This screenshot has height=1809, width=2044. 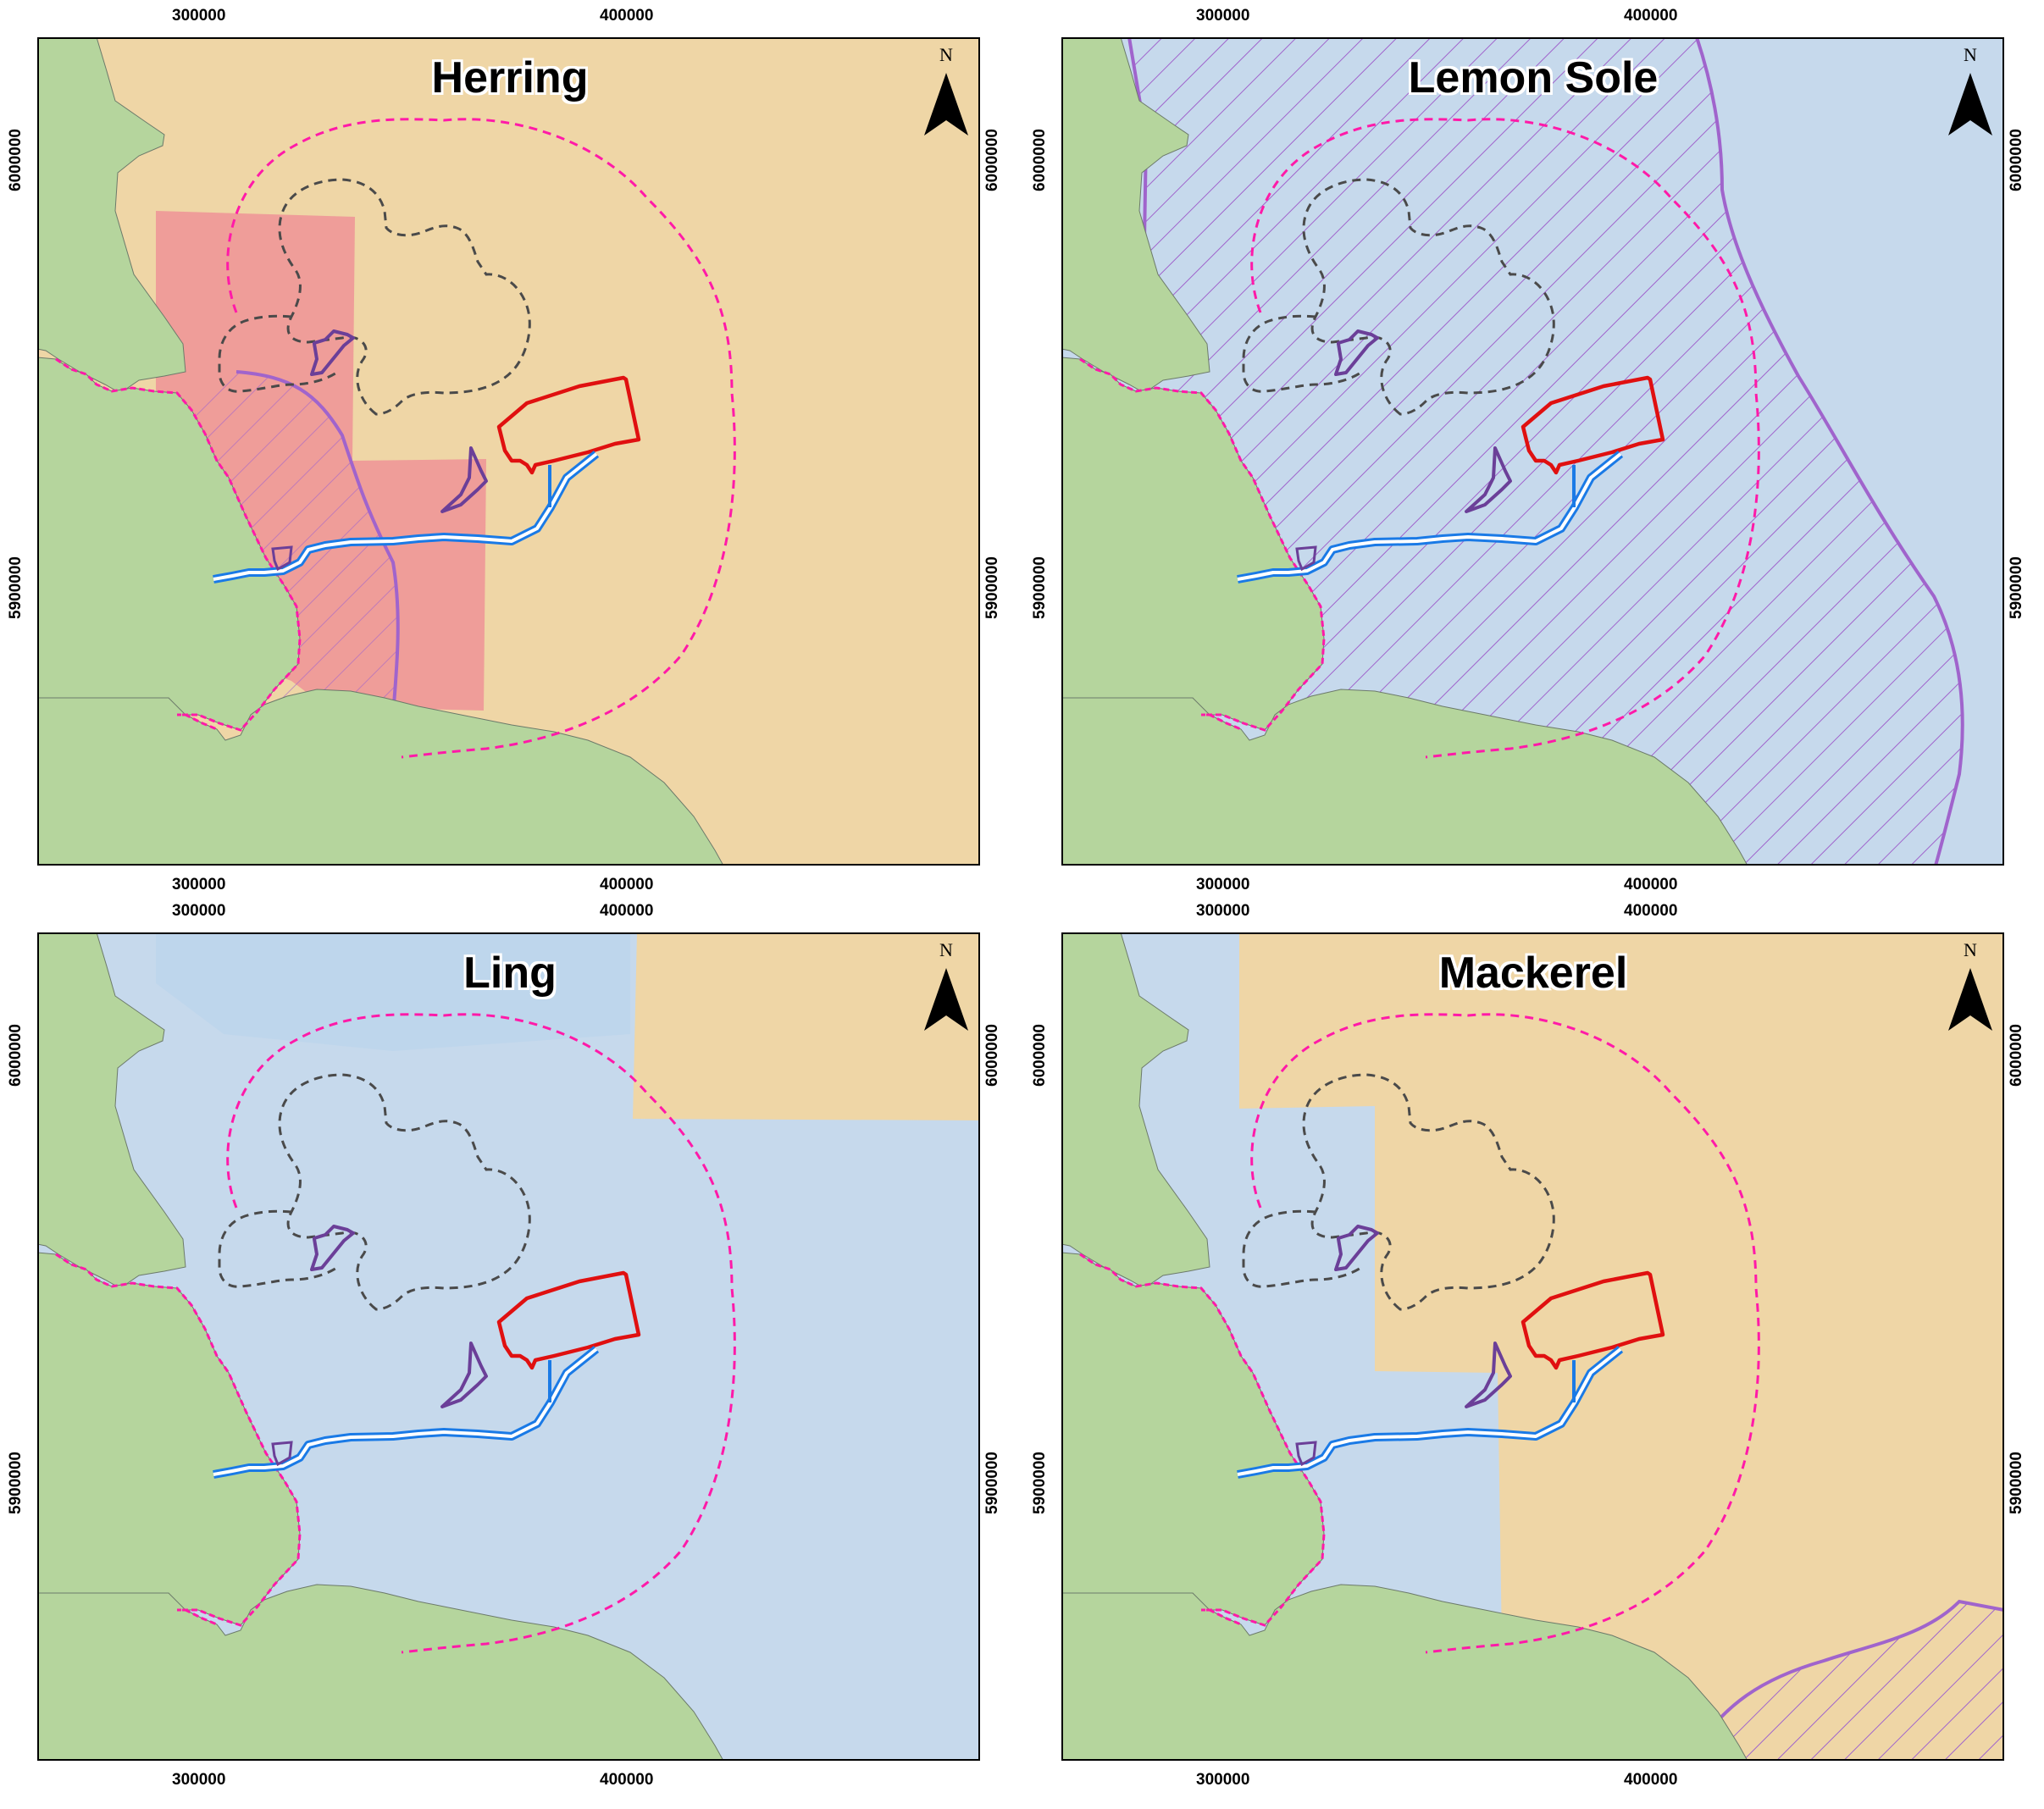 What do you see at coordinates (1533, 77) in the screenshot?
I see `species-title: Lemon Sole` at bounding box center [1533, 77].